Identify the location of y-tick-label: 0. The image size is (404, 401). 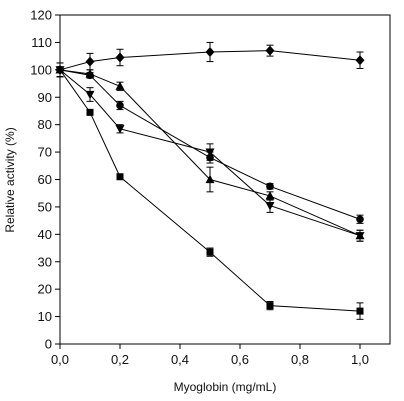
(48, 344).